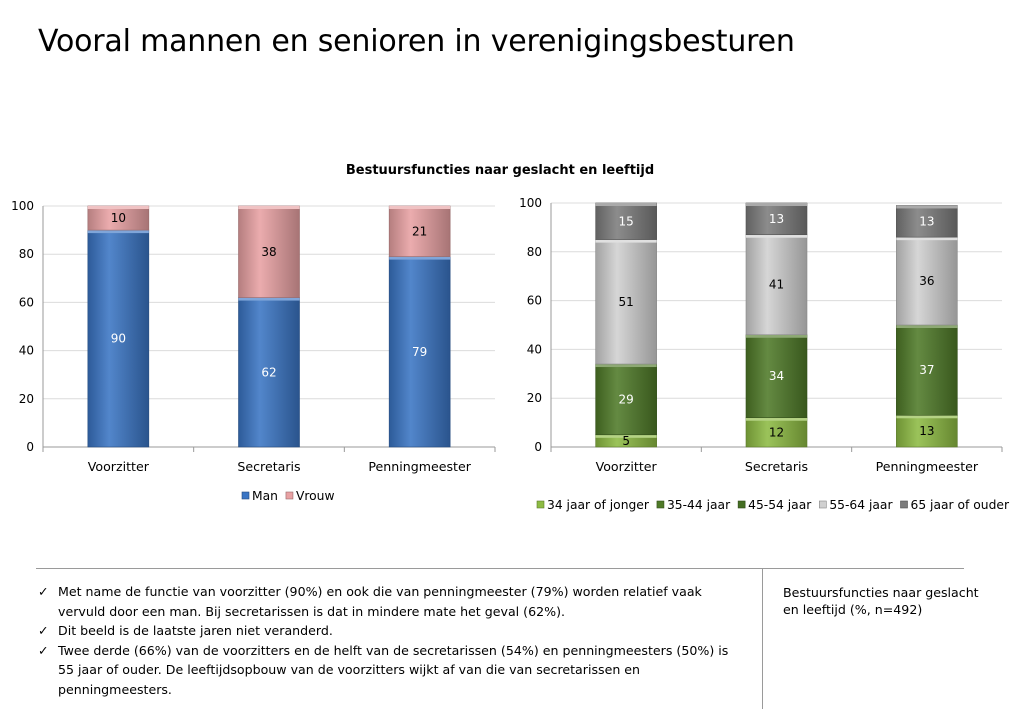 Image resolution: width=1024 pixels, height=709 pixels. I want to click on data-label: 29, so click(626, 399).